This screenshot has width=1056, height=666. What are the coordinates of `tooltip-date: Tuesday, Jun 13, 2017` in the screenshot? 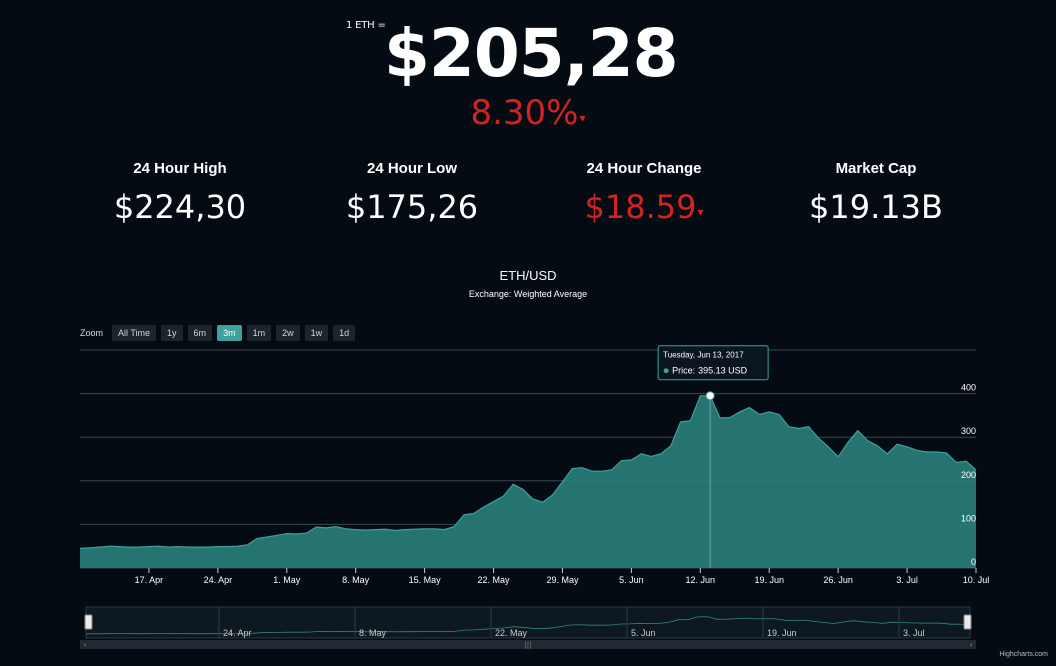 It's located at (703, 355).